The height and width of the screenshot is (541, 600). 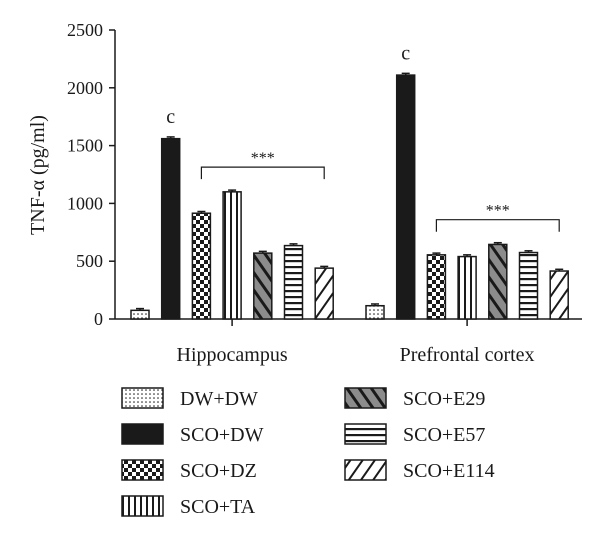 What do you see at coordinates (218, 507) in the screenshot?
I see `legend-label: SCO+TA` at bounding box center [218, 507].